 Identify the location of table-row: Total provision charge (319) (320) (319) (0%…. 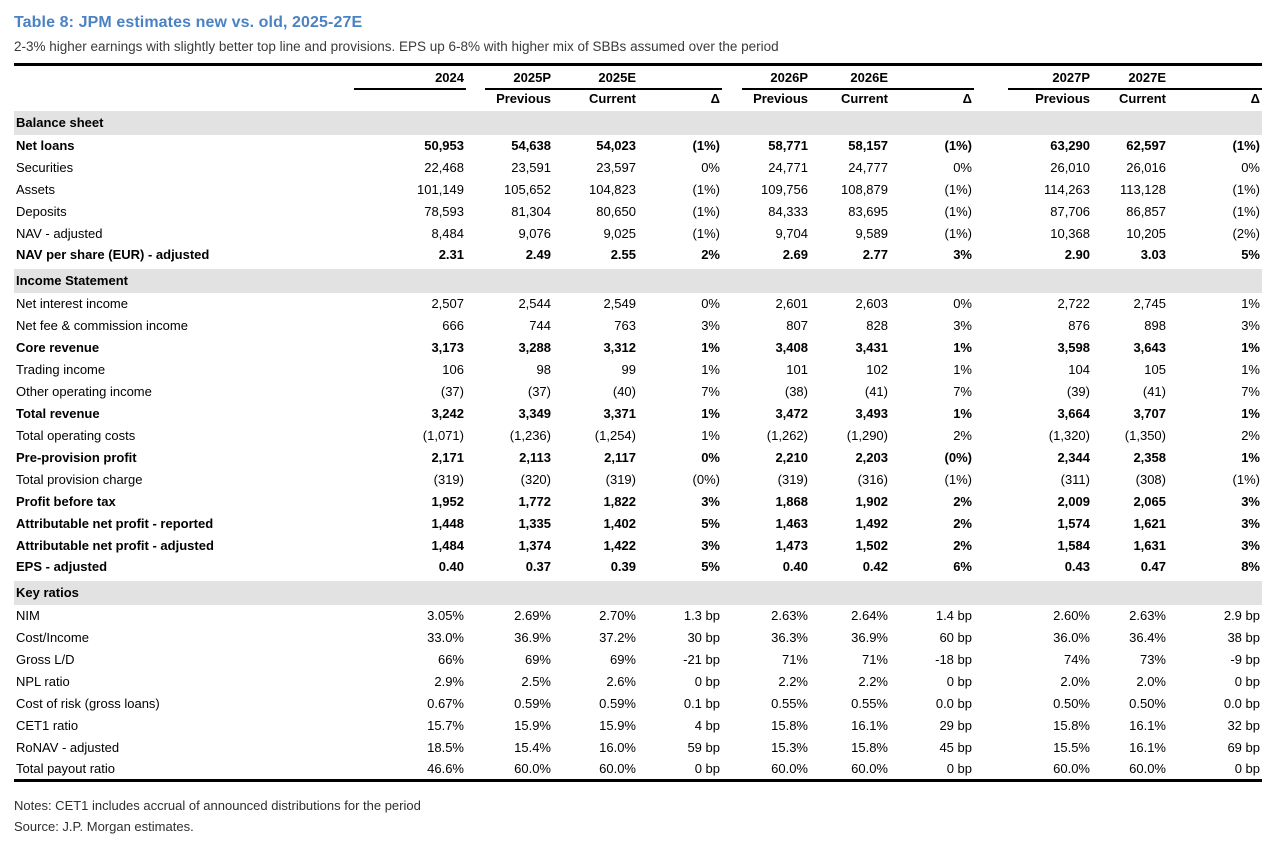
(638, 480).